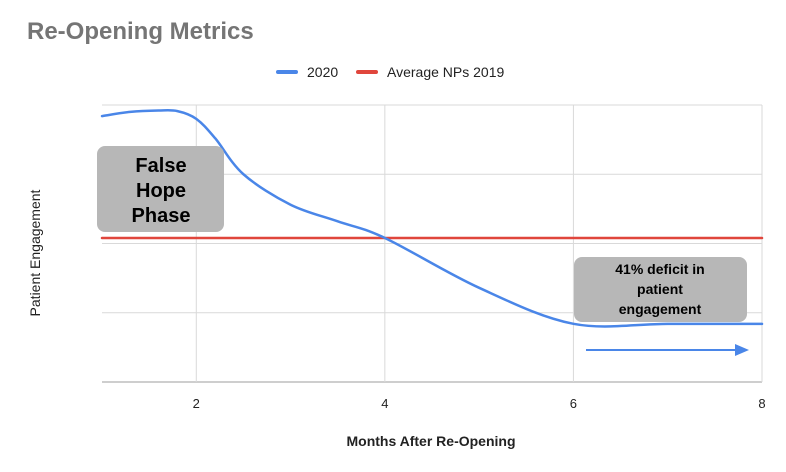  What do you see at coordinates (287, 72) in the screenshot?
I see `legend-swatch-2020` at bounding box center [287, 72].